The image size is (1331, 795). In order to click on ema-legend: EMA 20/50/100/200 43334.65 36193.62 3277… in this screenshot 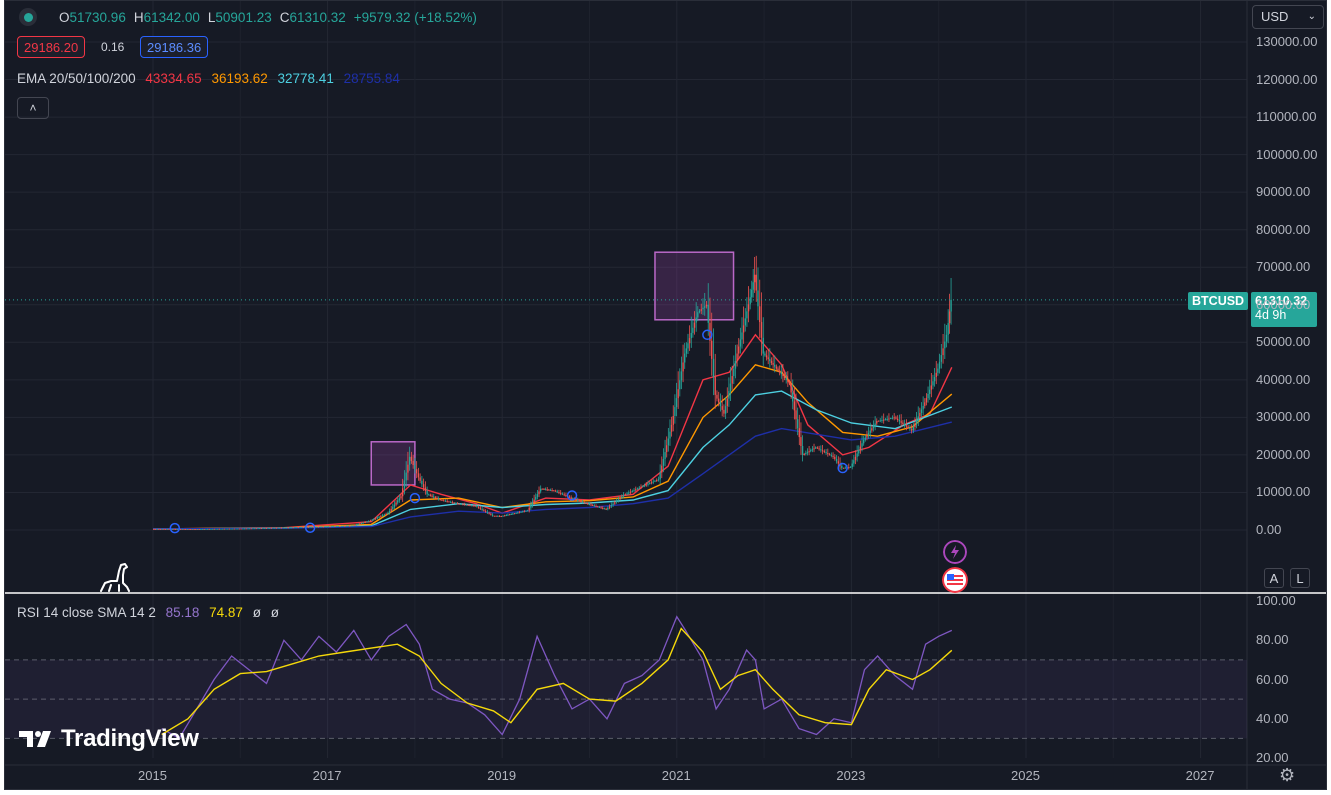, I will do `click(211, 78)`.